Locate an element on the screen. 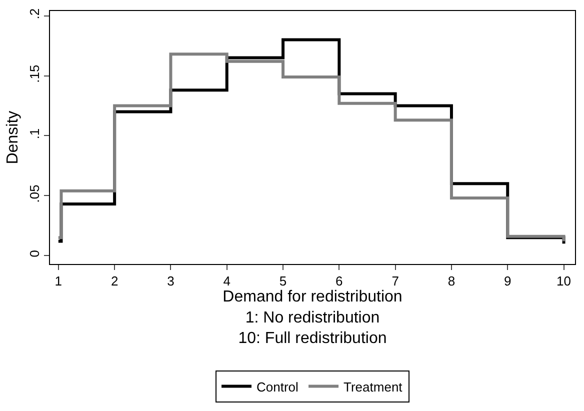 Image resolution: width=584 pixels, height=411 pixels. x-tick-label: 7 is located at coordinates (395, 281).